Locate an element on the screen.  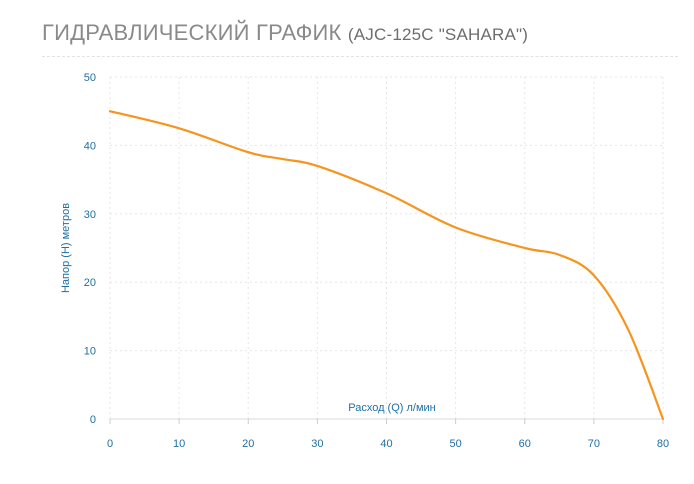
y-tick-label: 40 is located at coordinates (90, 146).